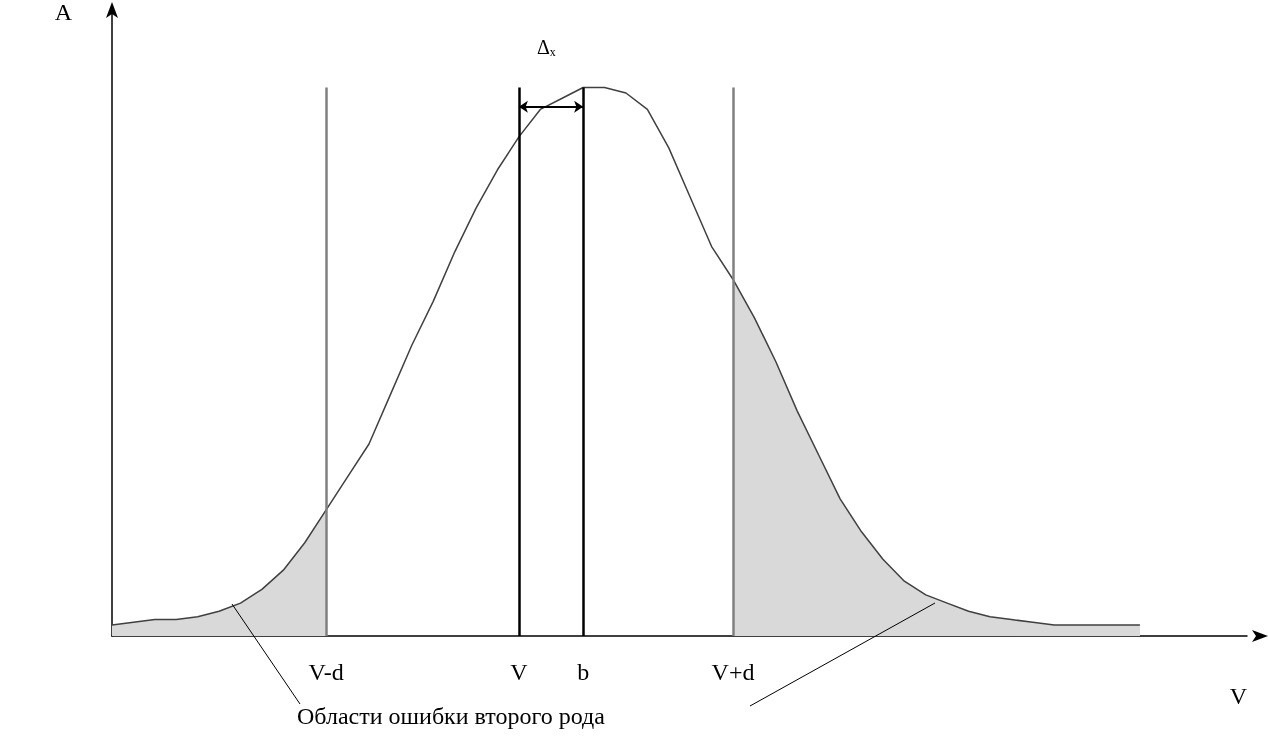 The width and height of the screenshot is (1269, 742). I want to click on x-tick-label: V+d, so click(733, 672).